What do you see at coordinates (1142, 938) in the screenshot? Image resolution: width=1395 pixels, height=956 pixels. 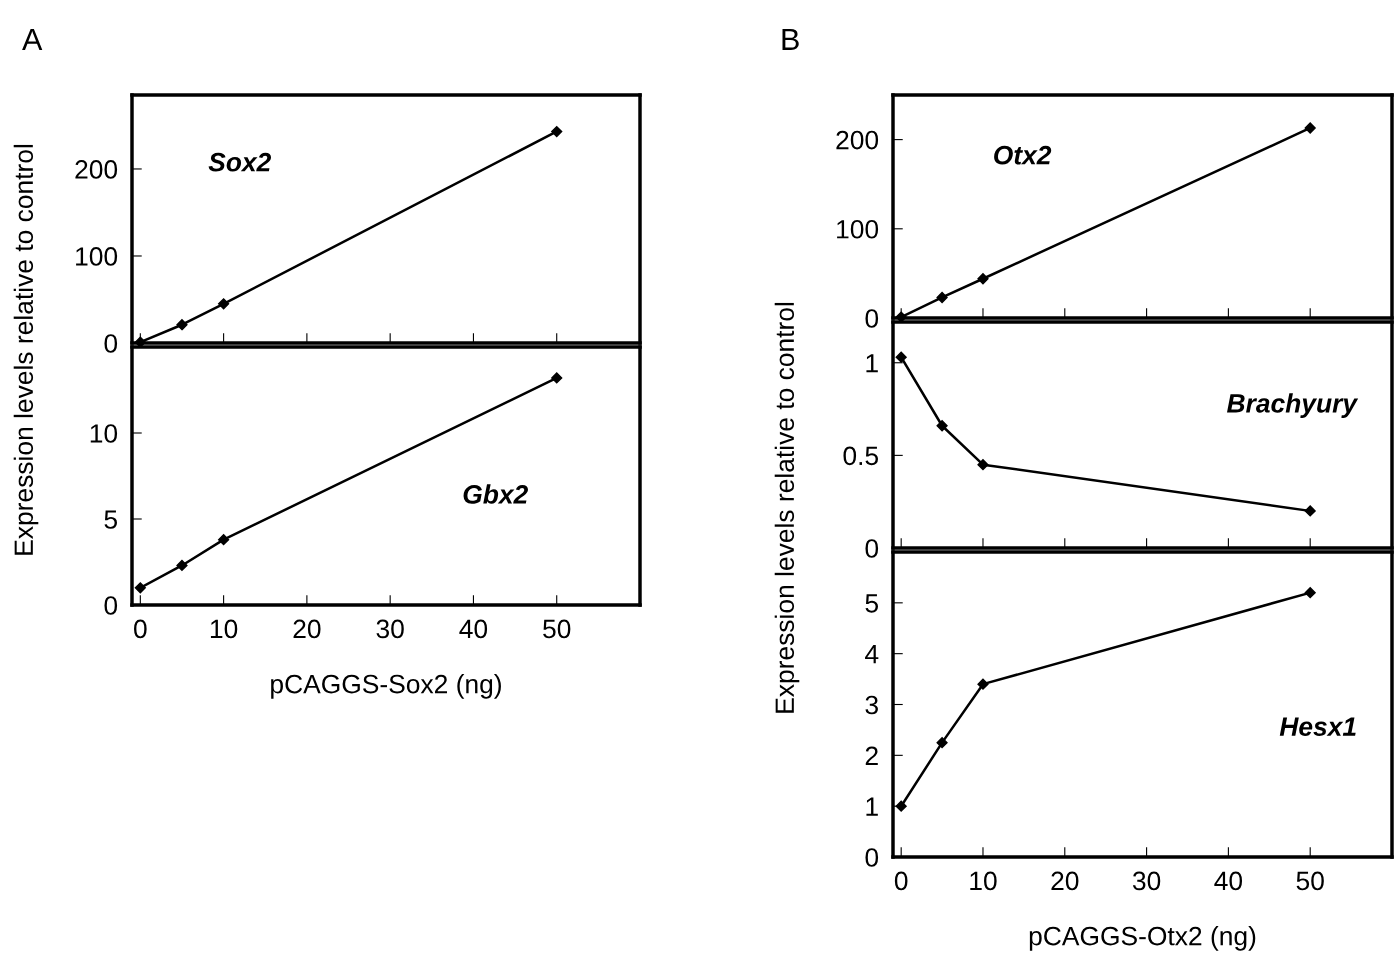 I see `x-axis-title: pCAGGS-Otx2 (ng)` at bounding box center [1142, 938].